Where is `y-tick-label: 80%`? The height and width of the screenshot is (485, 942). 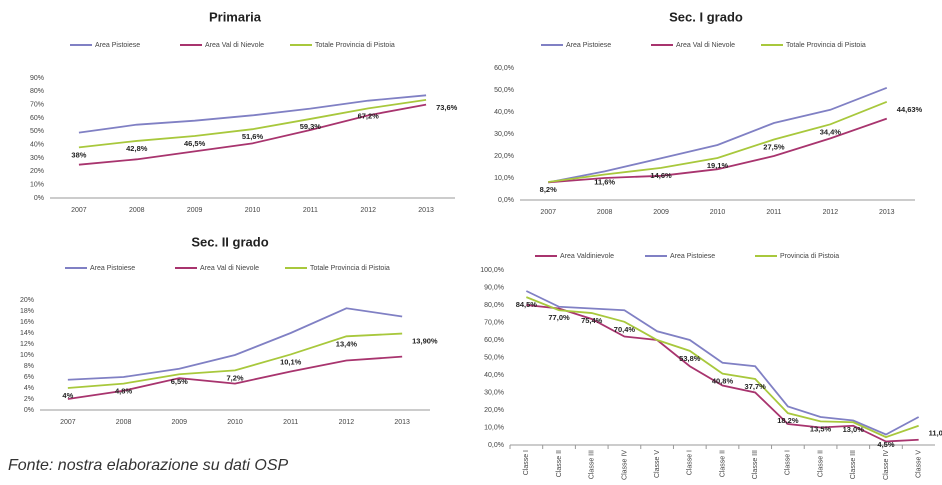 y-tick-label: 80% is located at coordinates (37, 91).